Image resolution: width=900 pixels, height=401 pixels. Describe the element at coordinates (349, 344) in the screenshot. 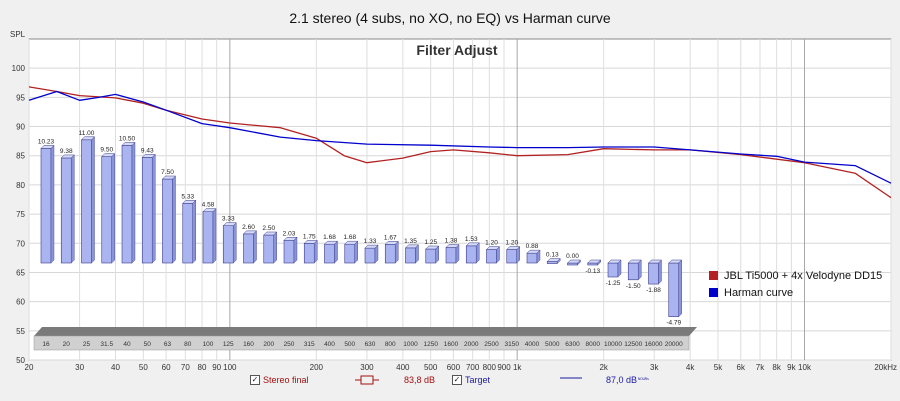

I see `eq-band-frequency: 500` at that location.